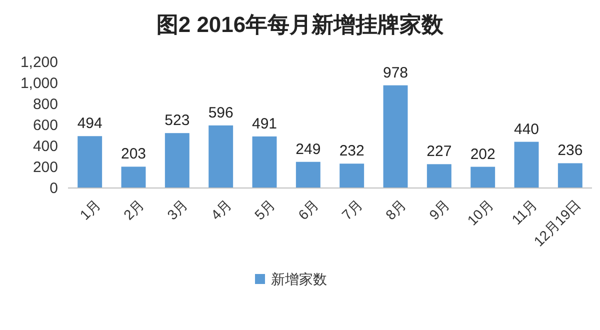 Image resolution: width=600 pixels, height=330 pixels. Describe the element at coordinates (439, 151) in the screenshot. I see `data-label: 227` at that location.